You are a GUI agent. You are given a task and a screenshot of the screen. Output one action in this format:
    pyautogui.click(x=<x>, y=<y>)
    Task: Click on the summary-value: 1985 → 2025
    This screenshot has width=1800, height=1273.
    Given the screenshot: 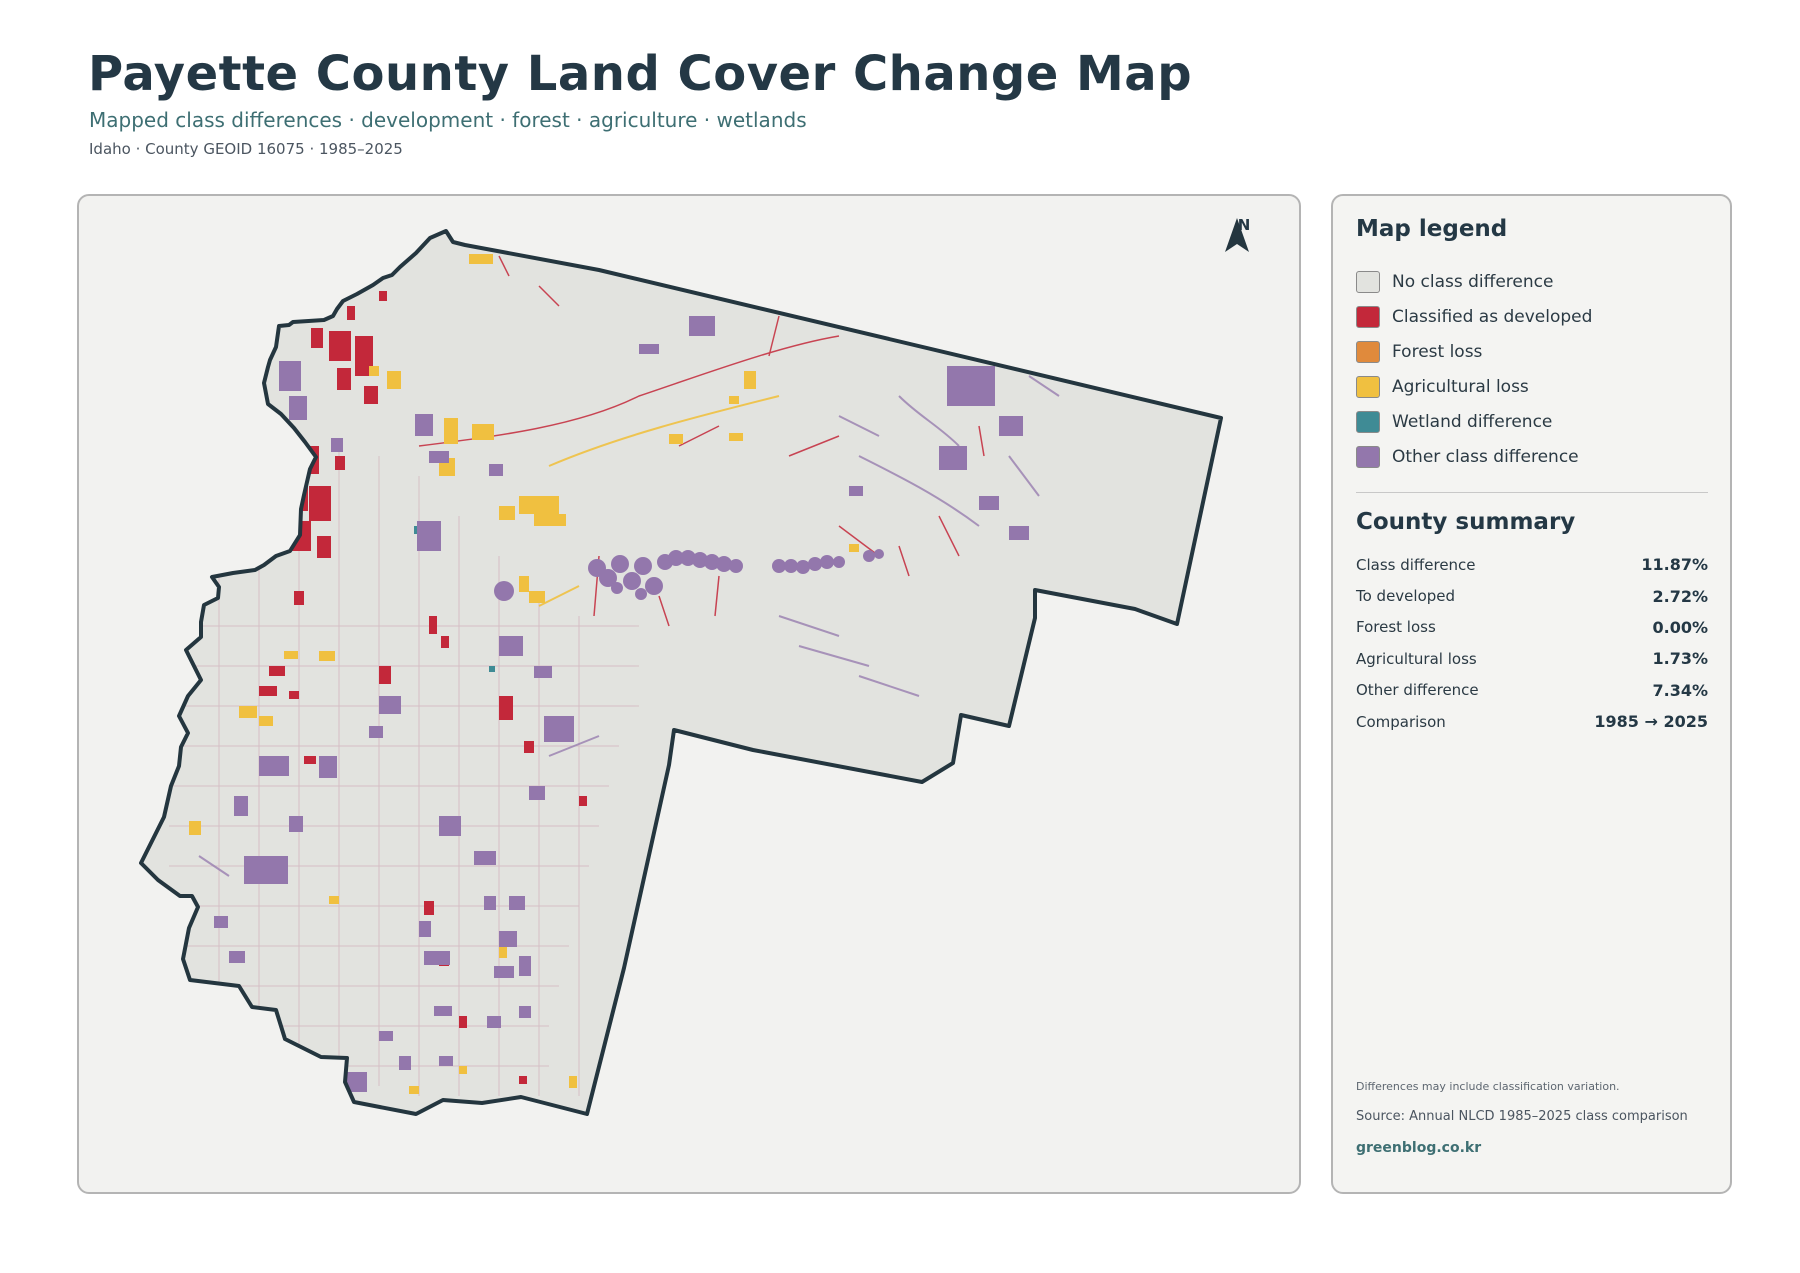 What is the action you would take?
    pyautogui.click(x=1651, y=722)
    